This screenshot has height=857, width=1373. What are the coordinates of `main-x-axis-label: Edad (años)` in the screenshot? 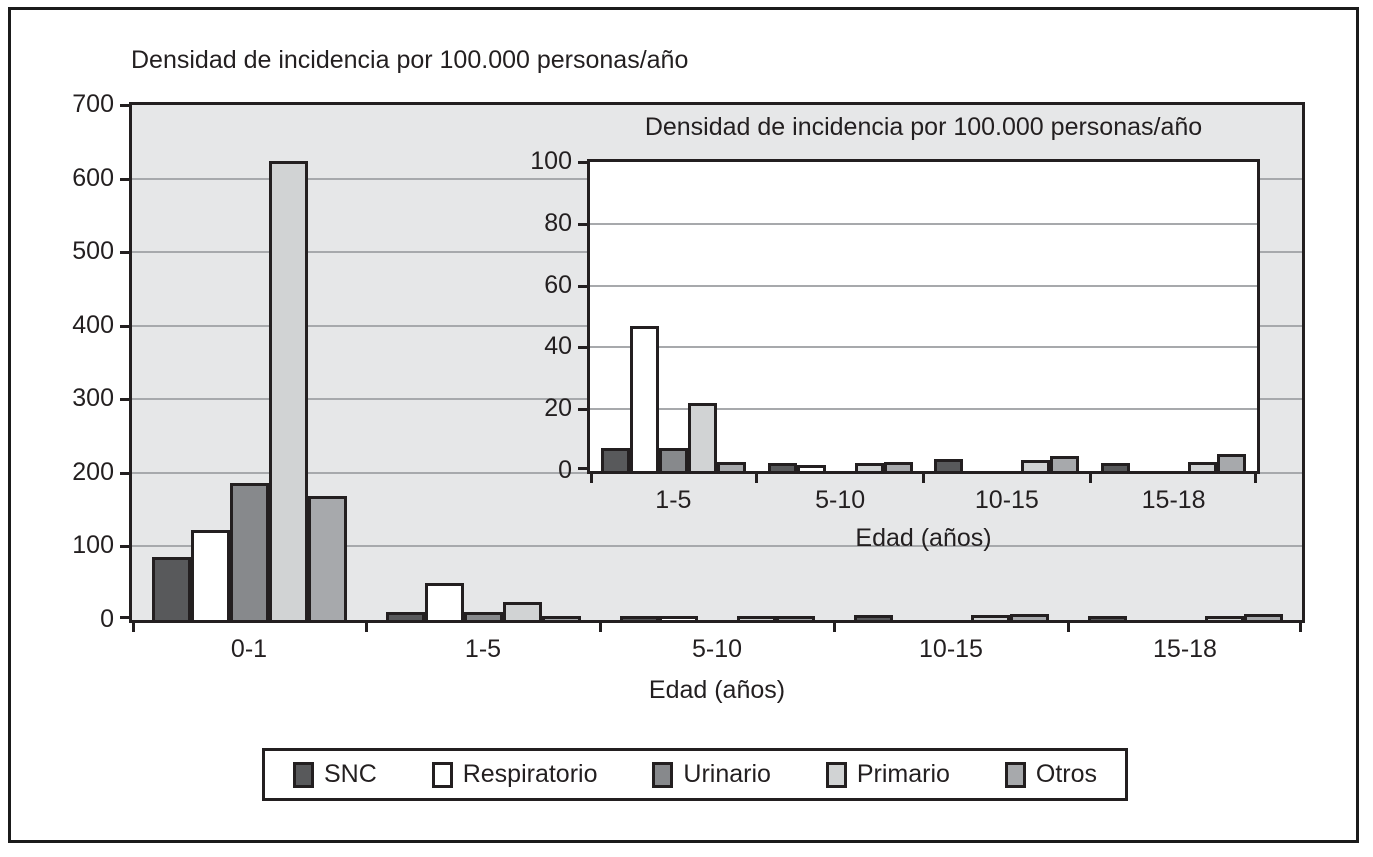 It's located at (717, 690).